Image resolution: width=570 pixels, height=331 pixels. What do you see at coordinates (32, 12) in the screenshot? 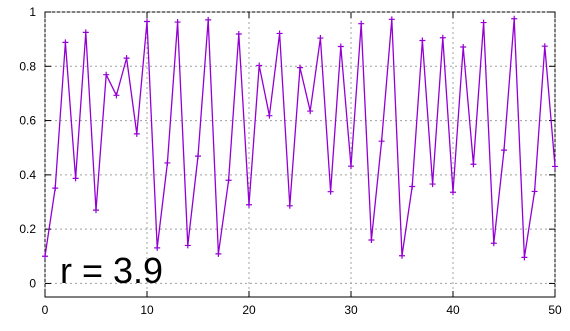
I see `y-tick-label: 1` at bounding box center [32, 12].